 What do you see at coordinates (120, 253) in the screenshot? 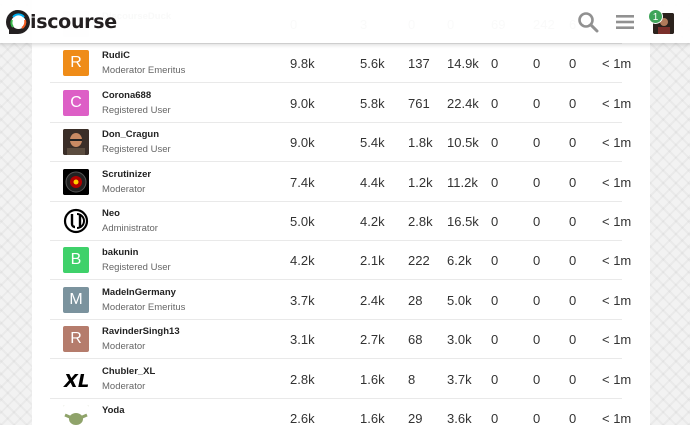
I see `username-link: bakunin` at bounding box center [120, 253].